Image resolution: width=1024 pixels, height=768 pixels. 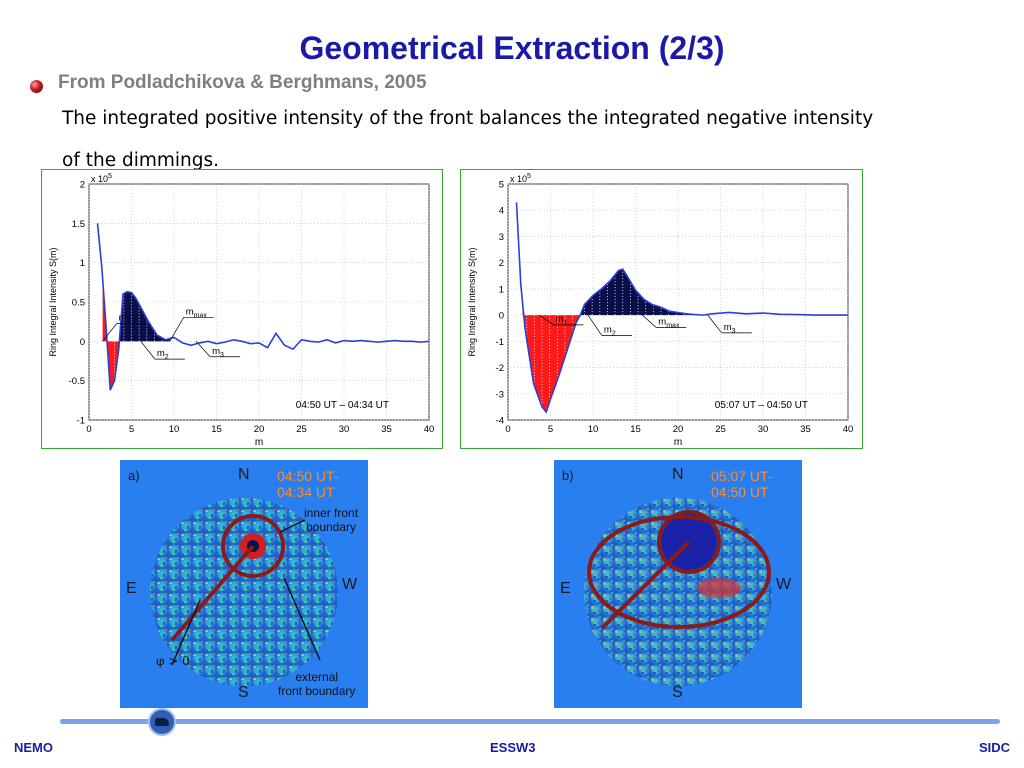 I want to click on external-front-note-line2: front boundary, so click(x=317, y=691).